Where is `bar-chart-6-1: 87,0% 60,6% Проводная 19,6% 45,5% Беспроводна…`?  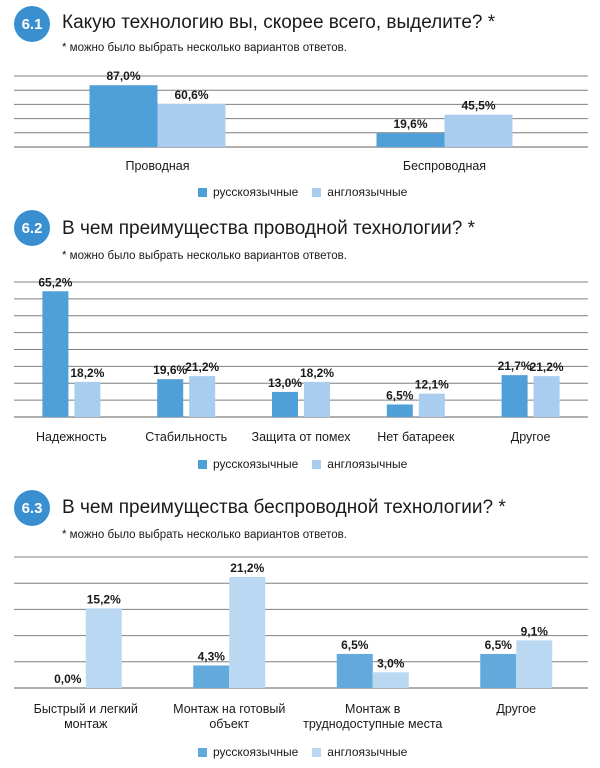
bar-chart-6-1: 87,0% 60,6% Проводная 19,6% 45,5% Беспроводна… is located at coordinates (301, 121).